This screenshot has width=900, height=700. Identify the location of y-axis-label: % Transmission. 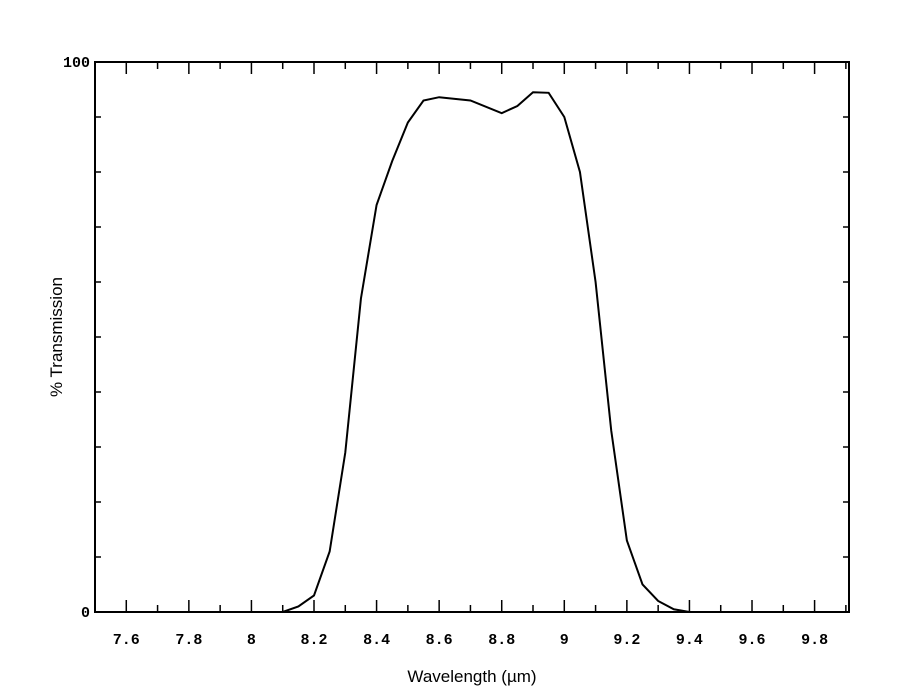
(56, 337).